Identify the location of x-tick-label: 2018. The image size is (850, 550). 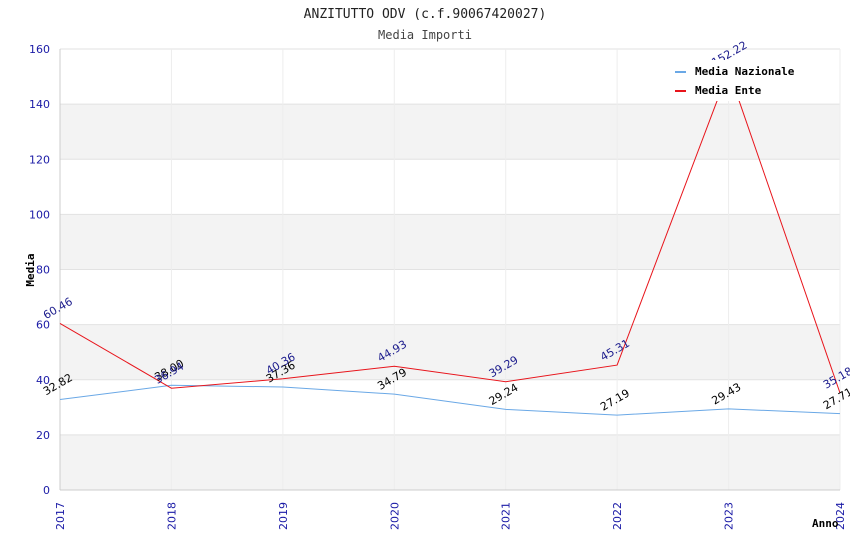
(171, 516).